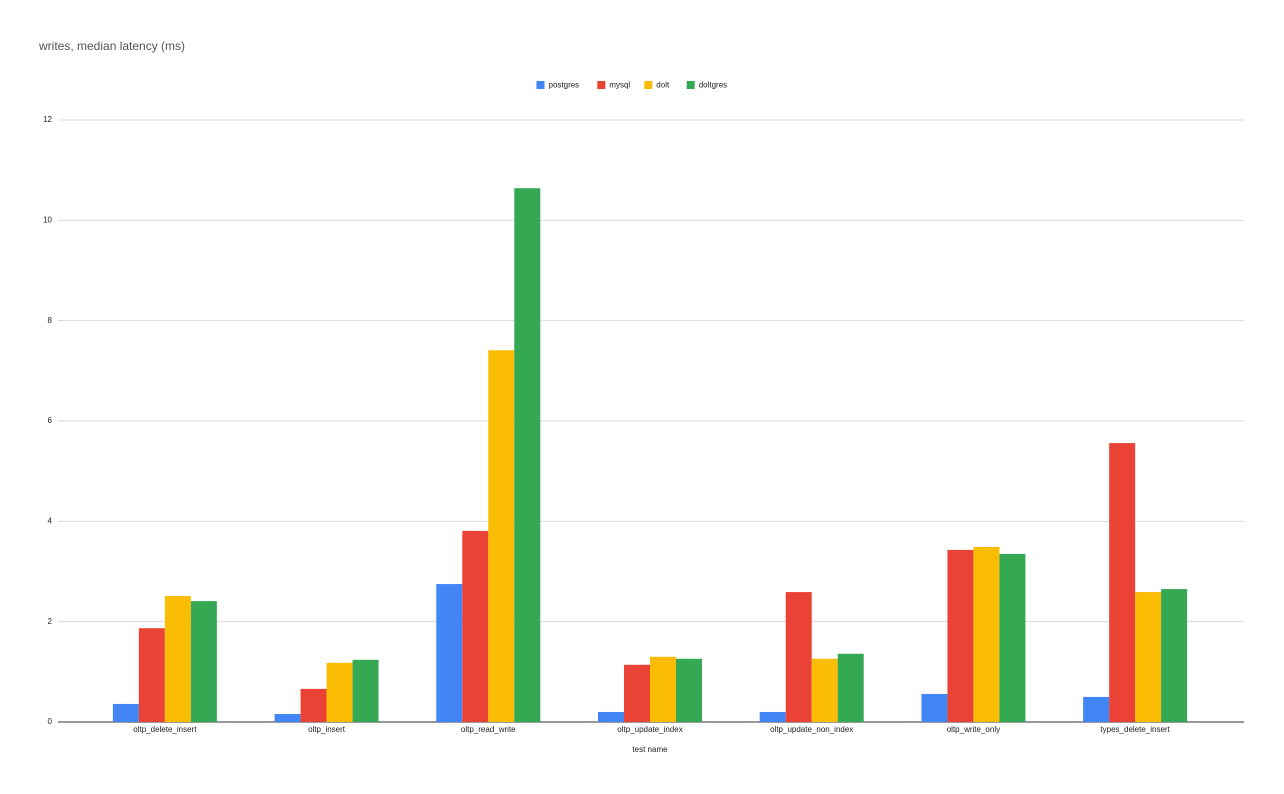  What do you see at coordinates (50, 721) in the screenshot?
I see `y-tick-label: 0` at bounding box center [50, 721].